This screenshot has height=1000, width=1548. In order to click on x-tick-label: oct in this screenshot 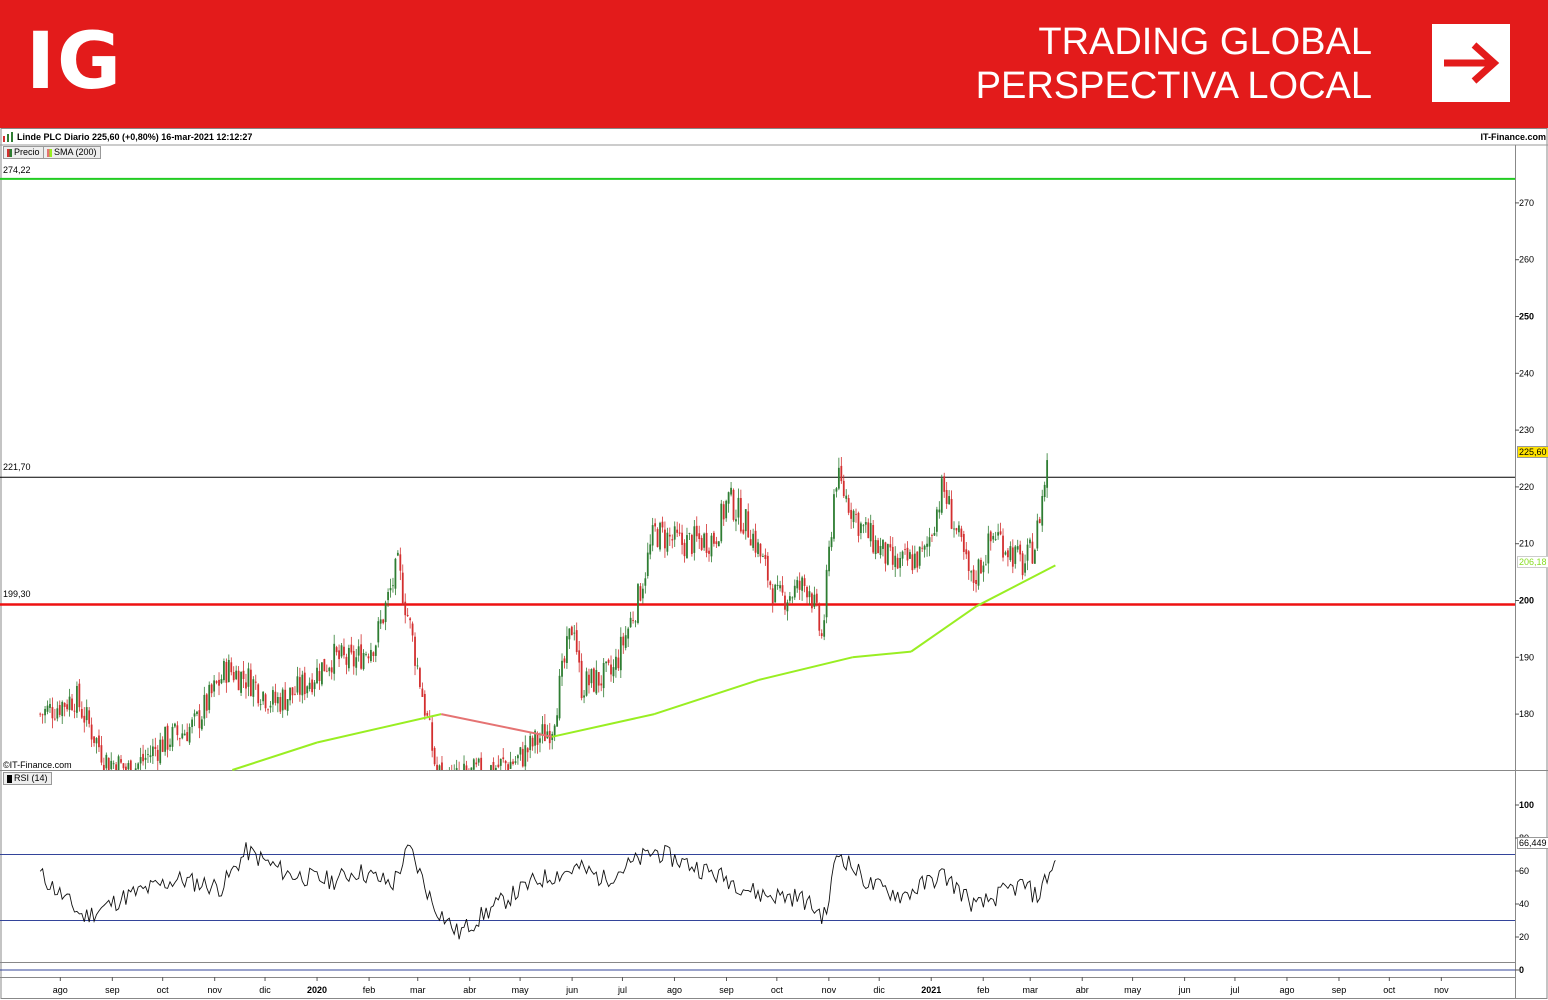, I will do `click(777, 990)`.